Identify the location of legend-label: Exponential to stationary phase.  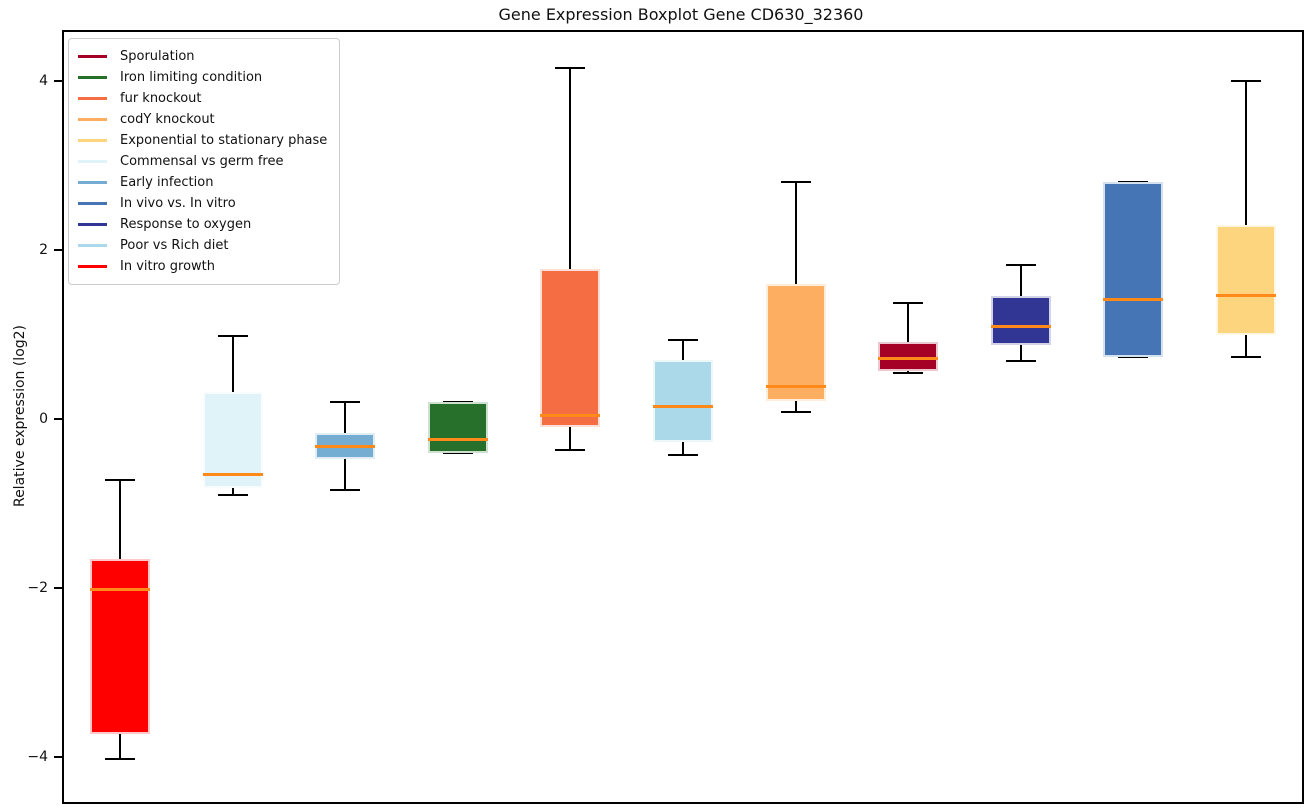
(224, 140).